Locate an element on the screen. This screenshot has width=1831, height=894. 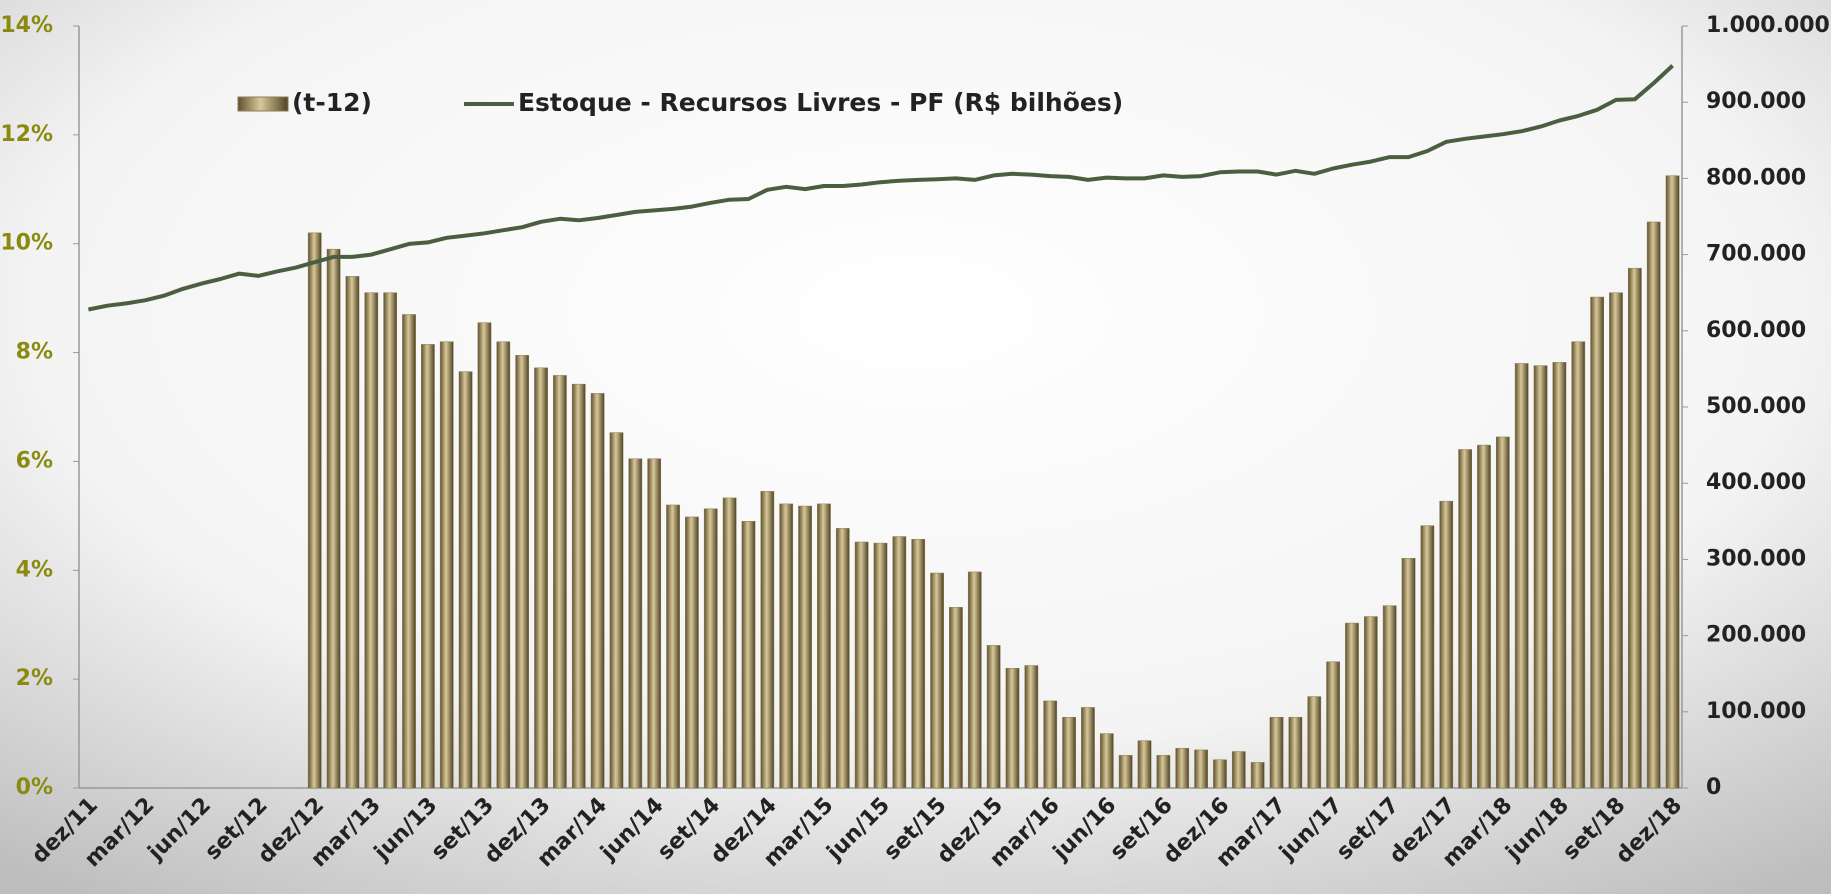
y2-tick-label: 800.000 is located at coordinates (1756, 177).